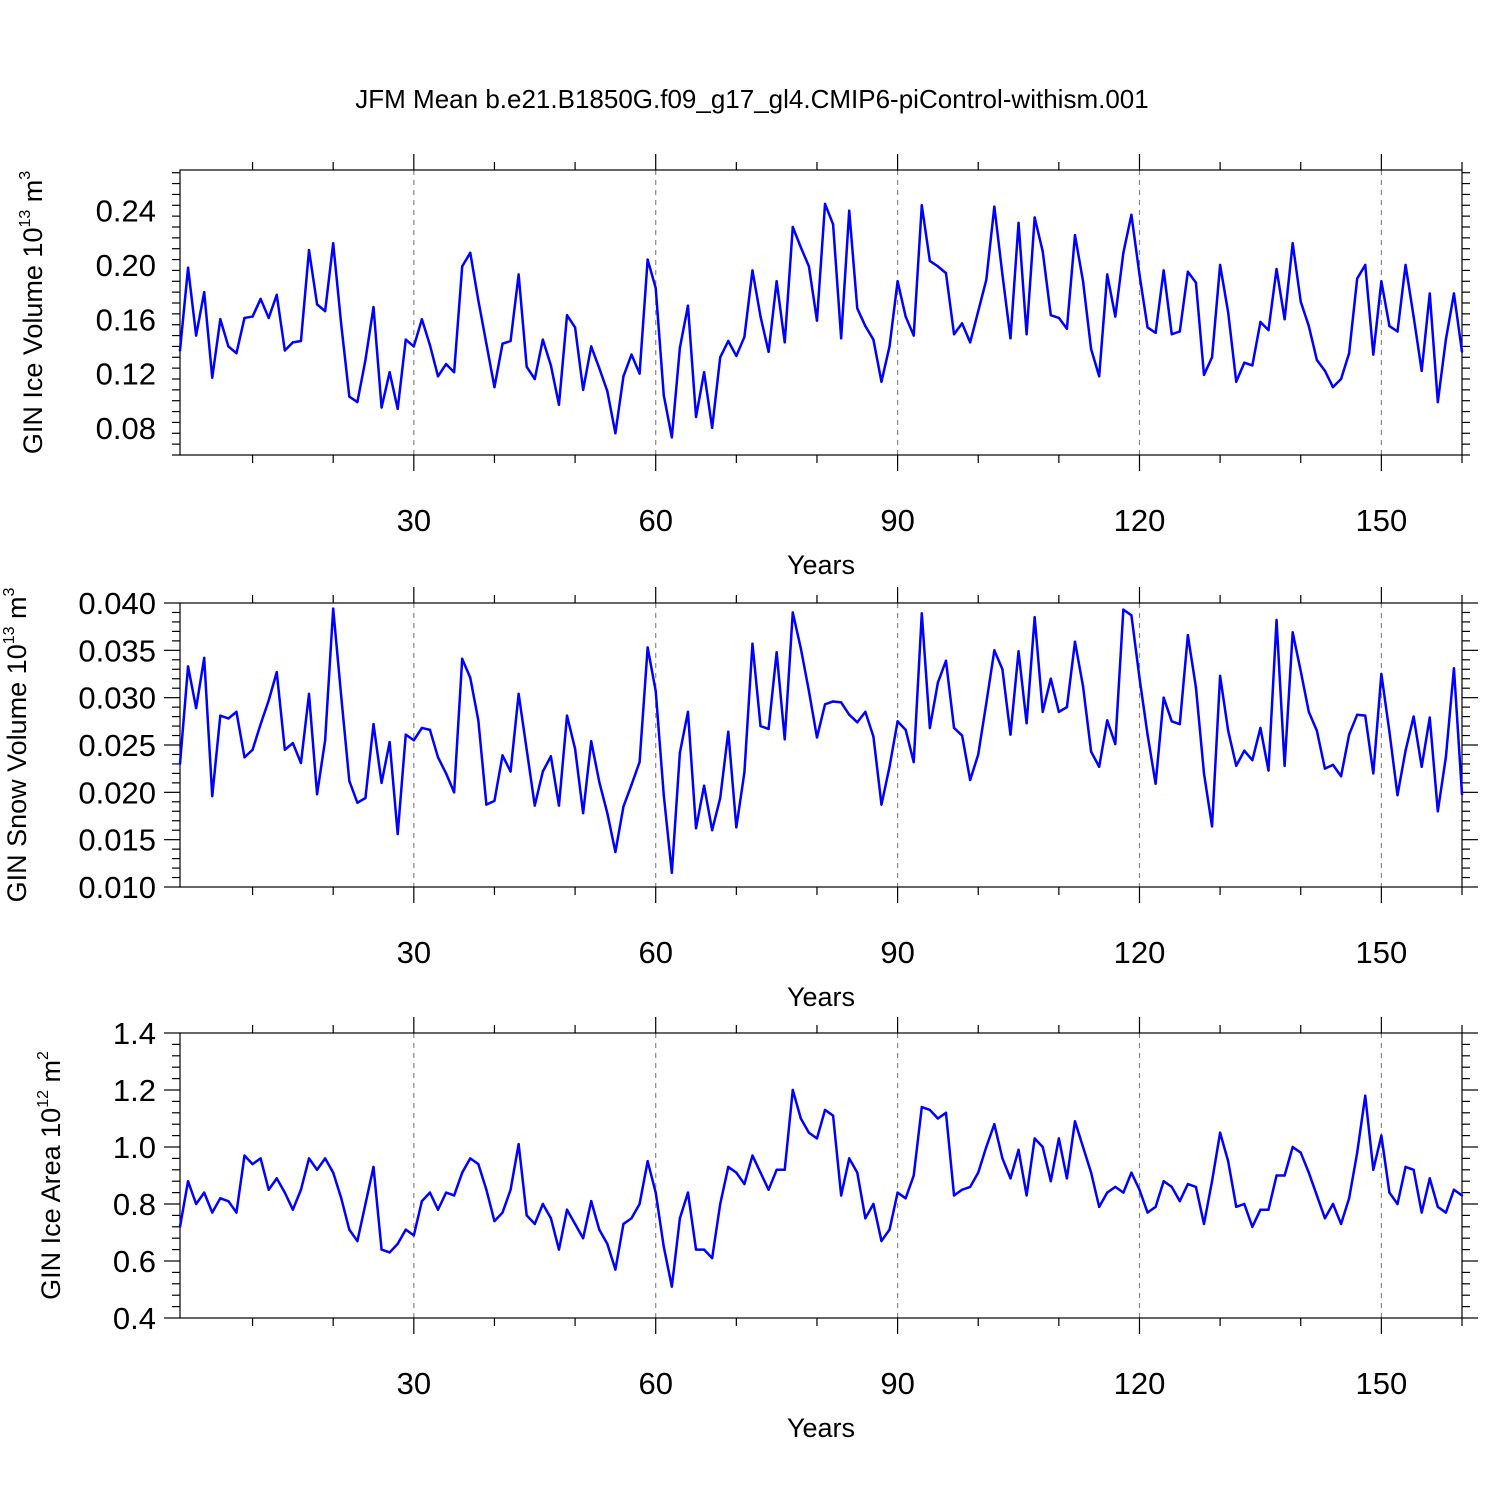  I want to click on x-tick-label: 30, so click(414, 520).